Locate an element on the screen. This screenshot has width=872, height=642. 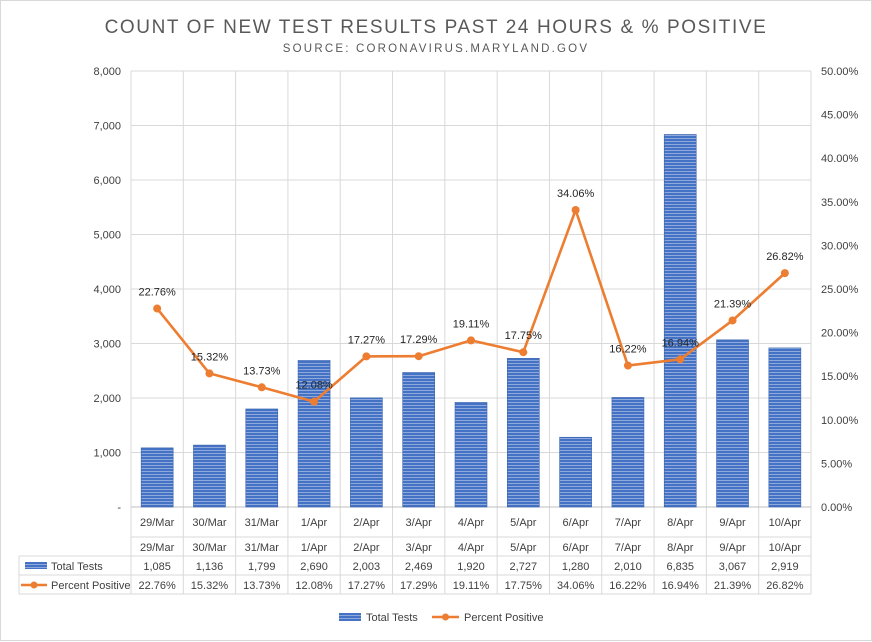
data-label: 34.06% is located at coordinates (576, 194).